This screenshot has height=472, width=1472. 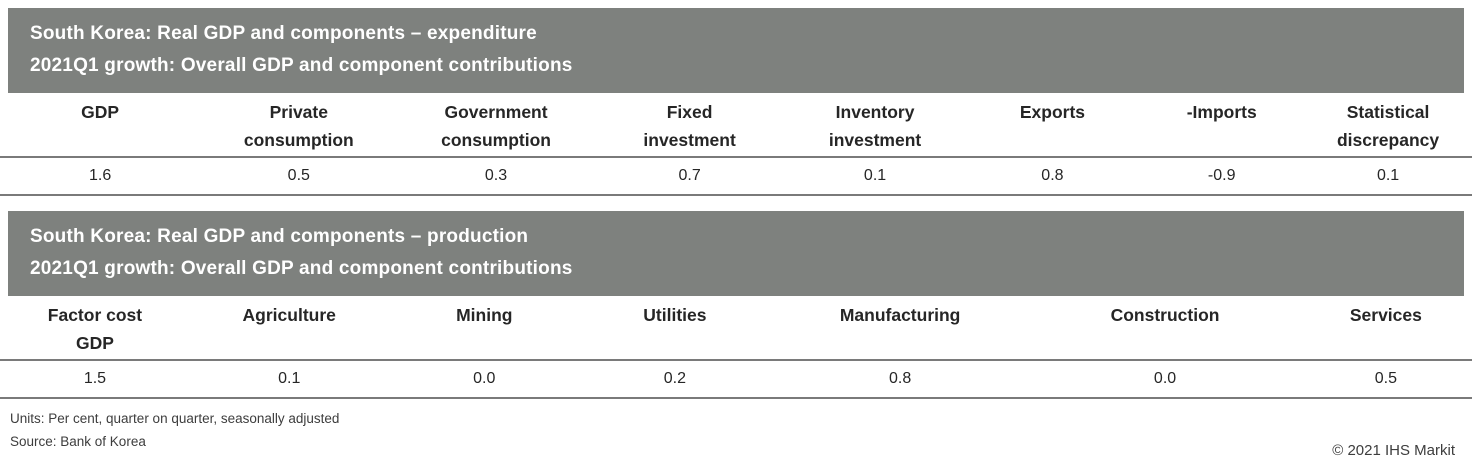 I want to click on column-header-exports: Exports, so click(x=1052, y=125).